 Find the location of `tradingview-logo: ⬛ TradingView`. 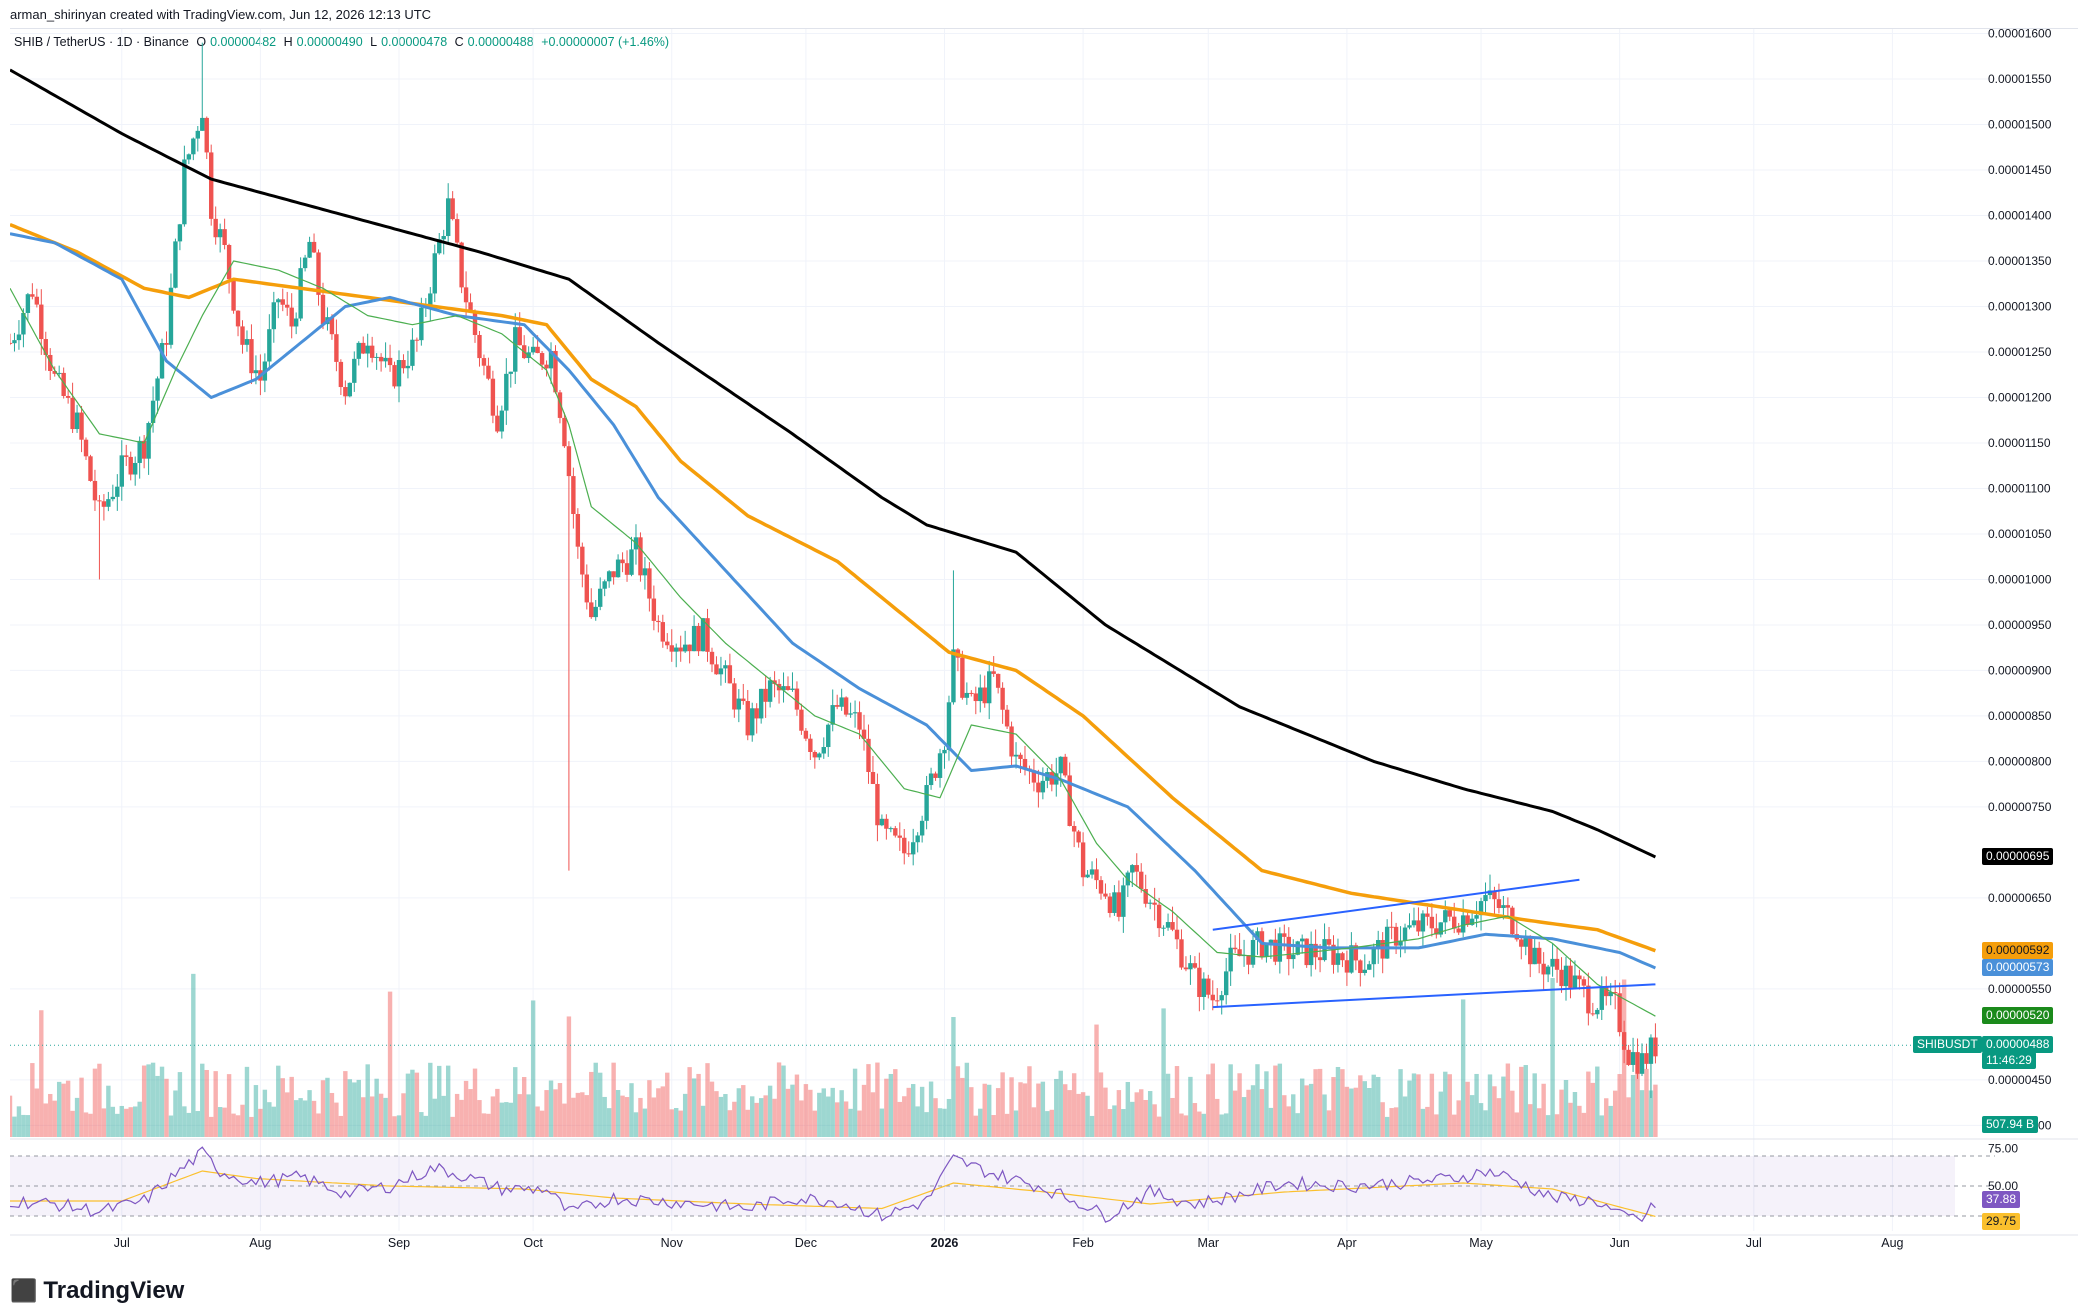

tradingview-logo: ⬛ TradingView is located at coordinates (97, 1291).